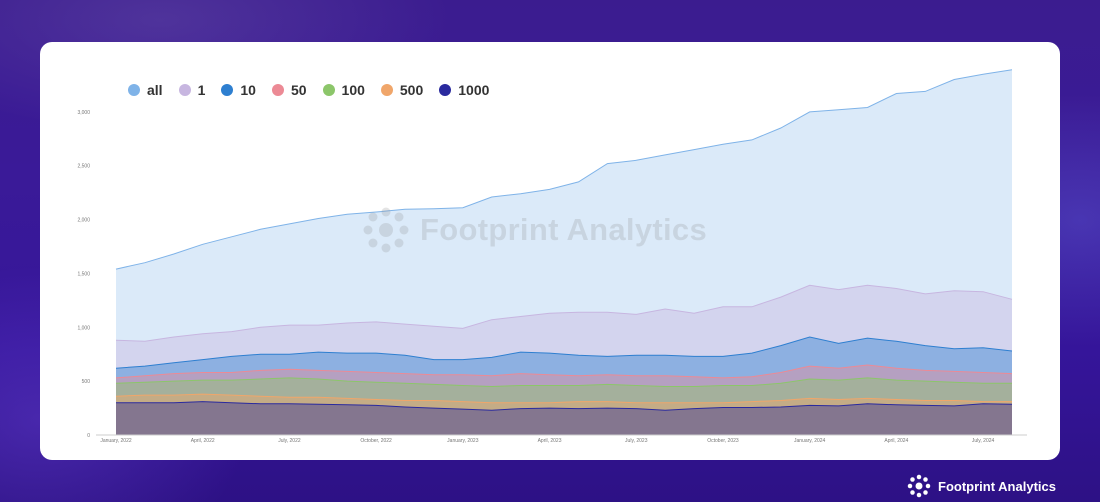  I want to click on legend-item-100: 100, so click(343, 90).